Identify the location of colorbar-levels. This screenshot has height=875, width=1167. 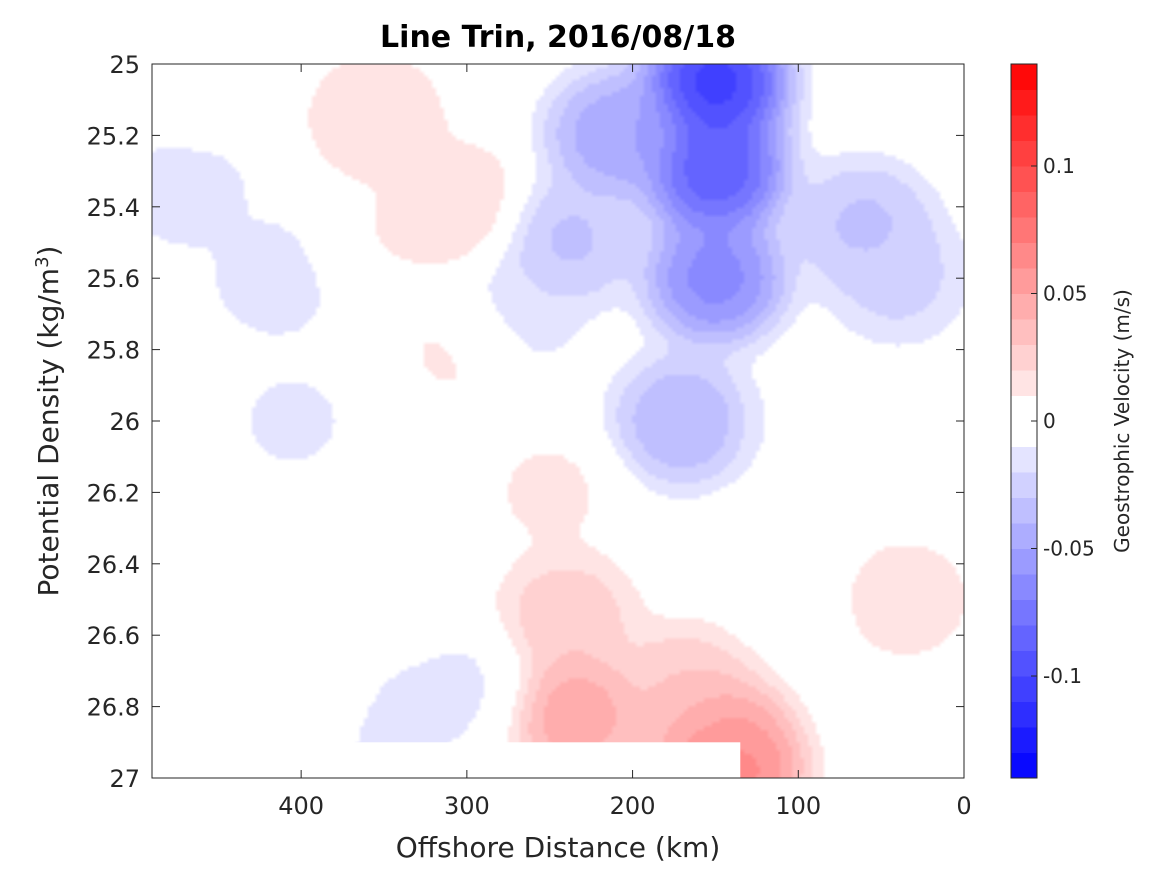
(1024, 421).